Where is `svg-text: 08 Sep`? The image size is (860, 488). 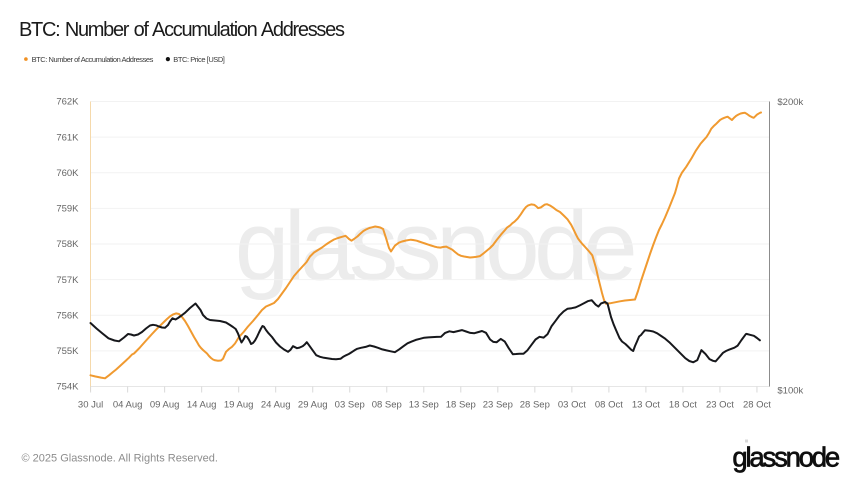
svg-text: 08 Sep is located at coordinates (387, 405).